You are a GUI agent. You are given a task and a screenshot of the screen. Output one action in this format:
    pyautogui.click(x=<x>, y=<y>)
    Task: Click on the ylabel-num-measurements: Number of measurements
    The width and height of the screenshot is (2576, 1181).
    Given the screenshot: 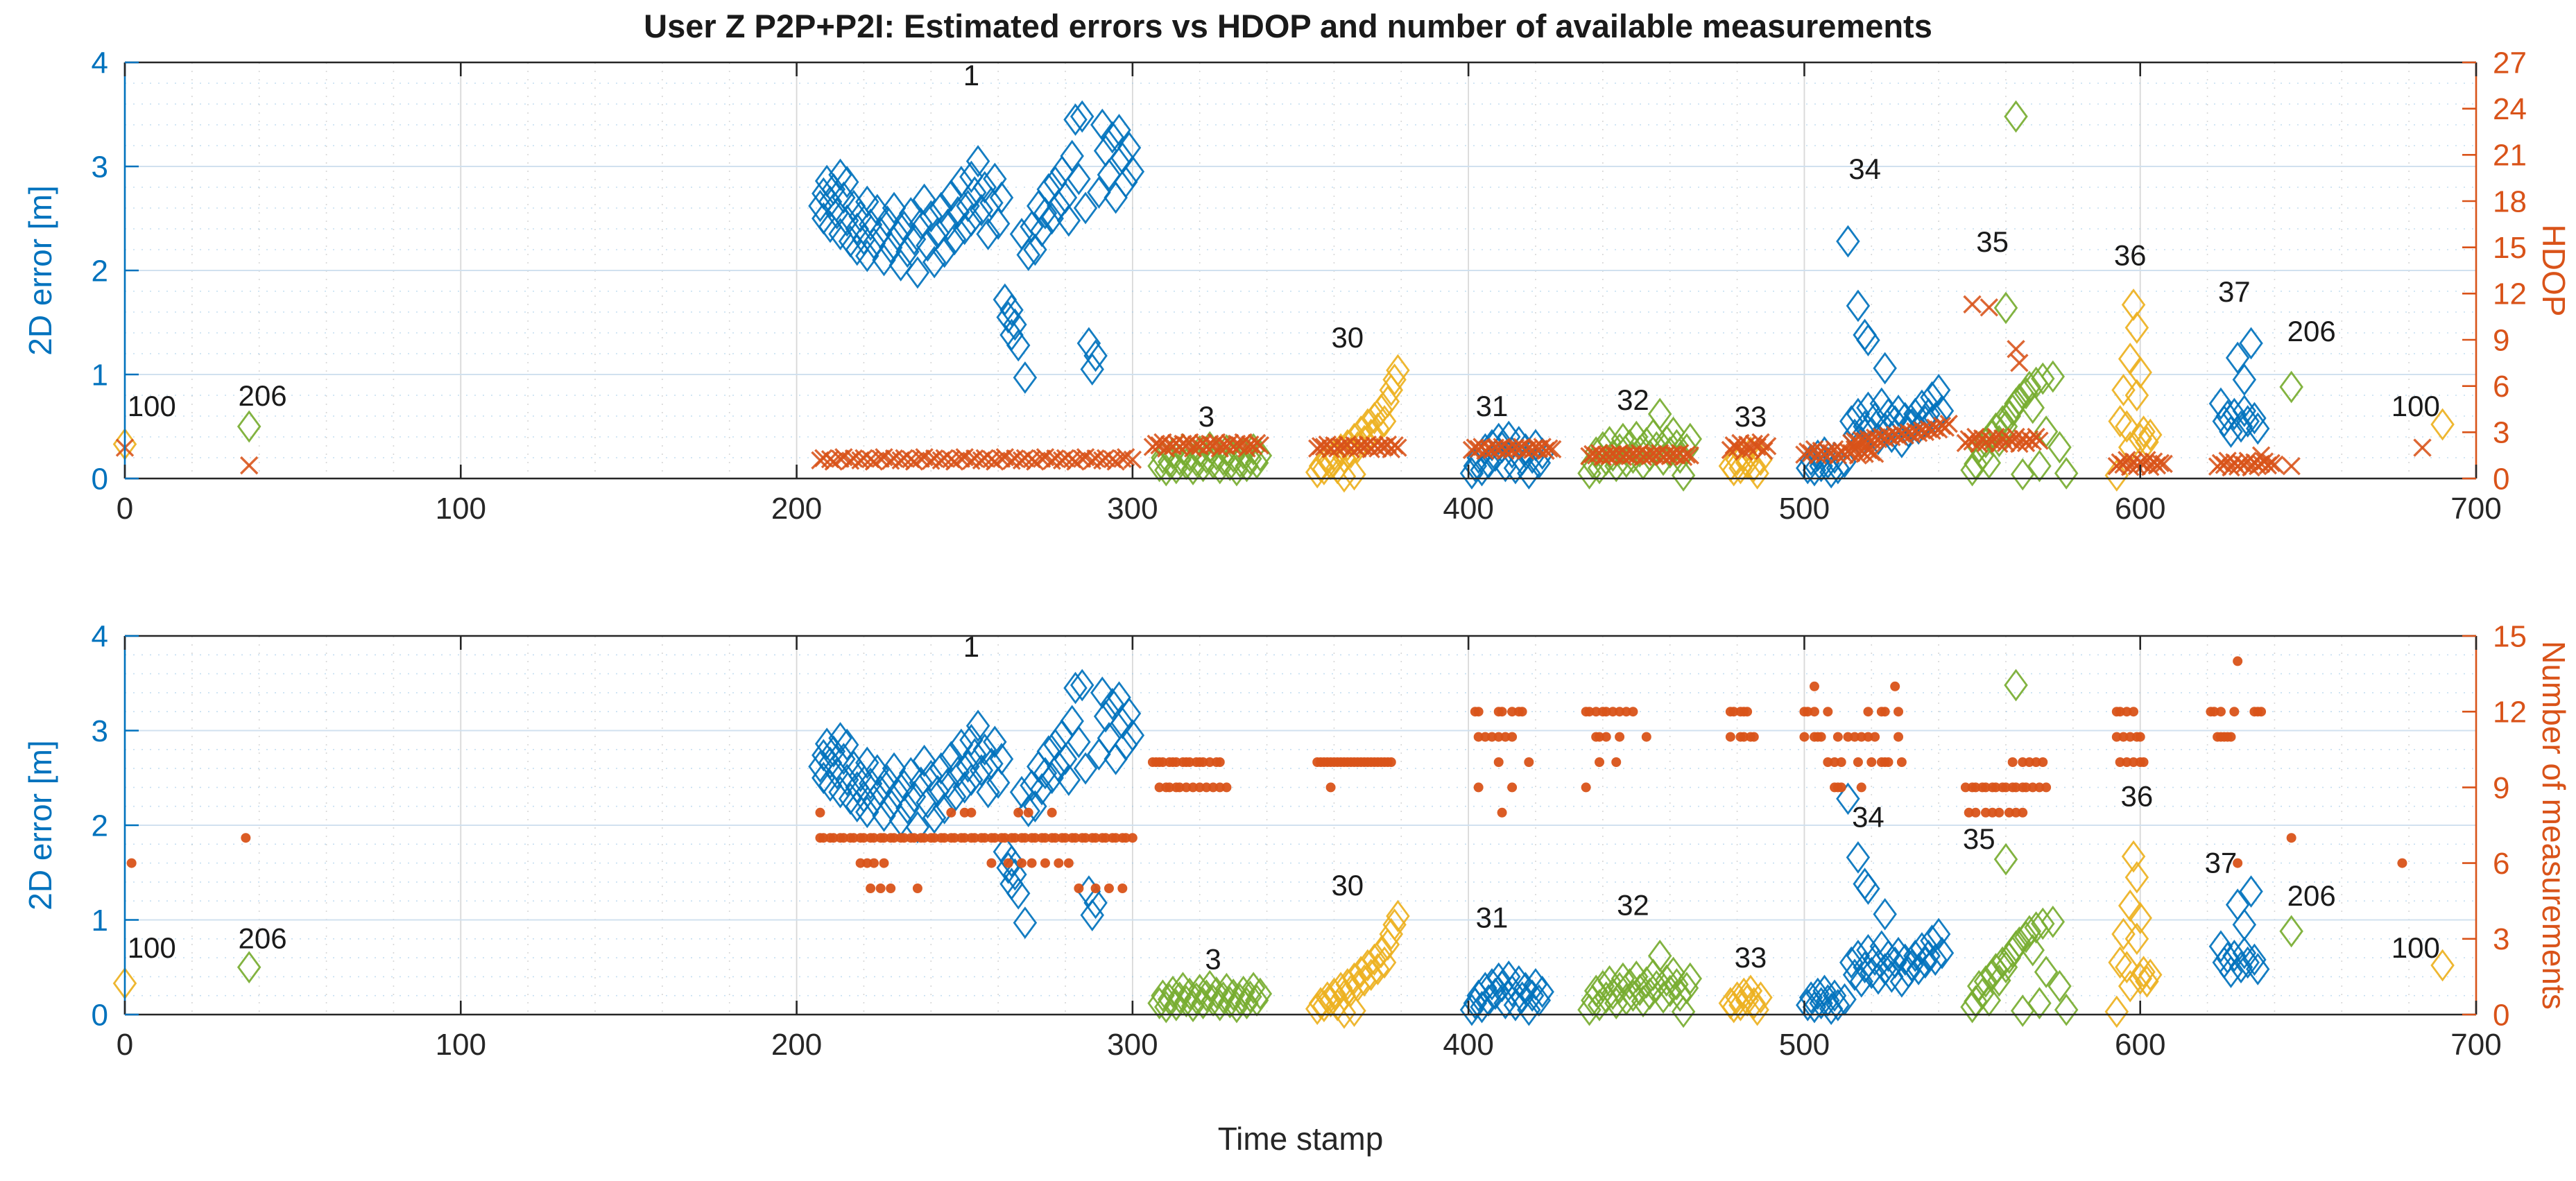 What is the action you would take?
    pyautogui.click(x=2554, y=825)
    